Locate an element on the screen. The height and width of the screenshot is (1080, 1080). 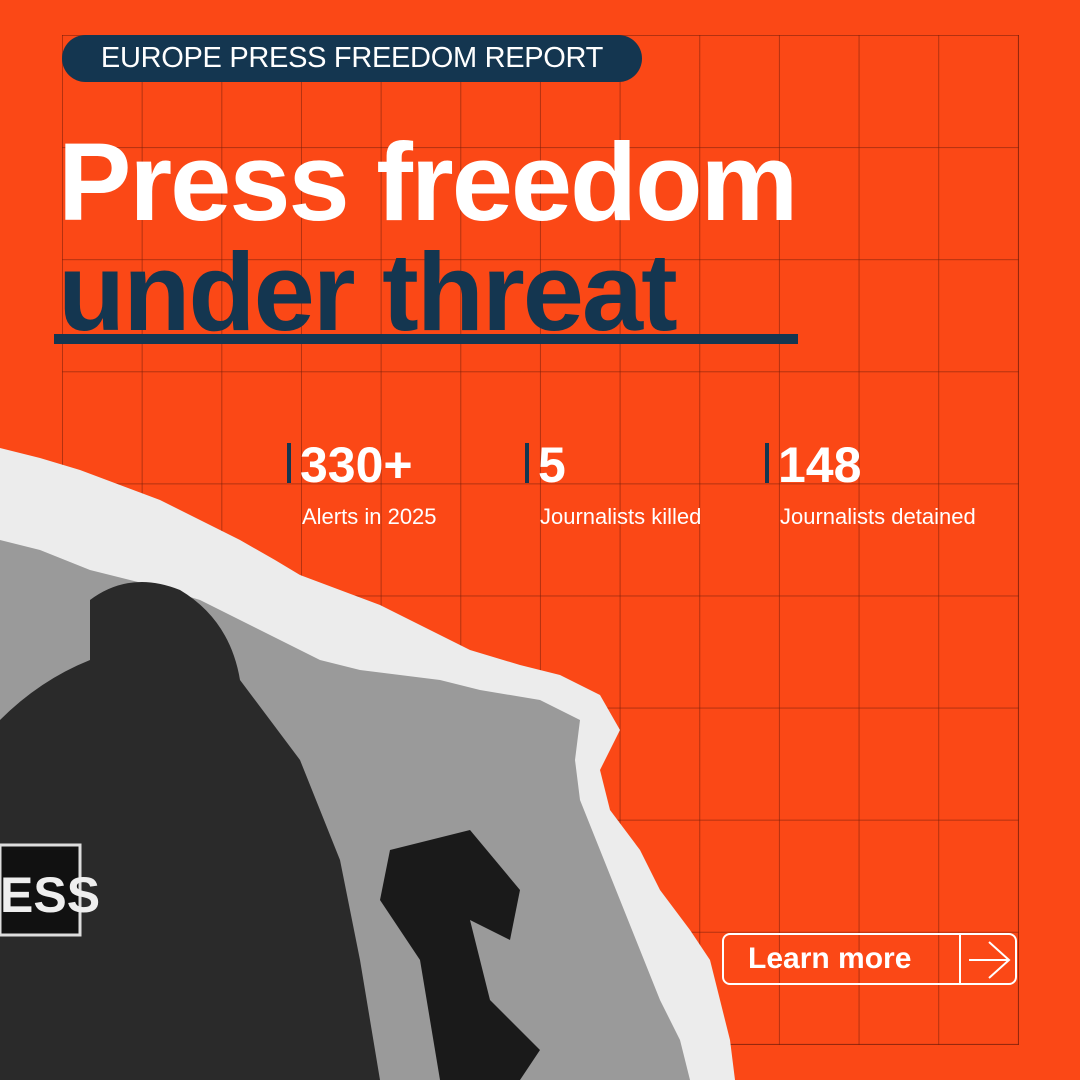
arrow-right-icon is located at coordinates (990, 960).